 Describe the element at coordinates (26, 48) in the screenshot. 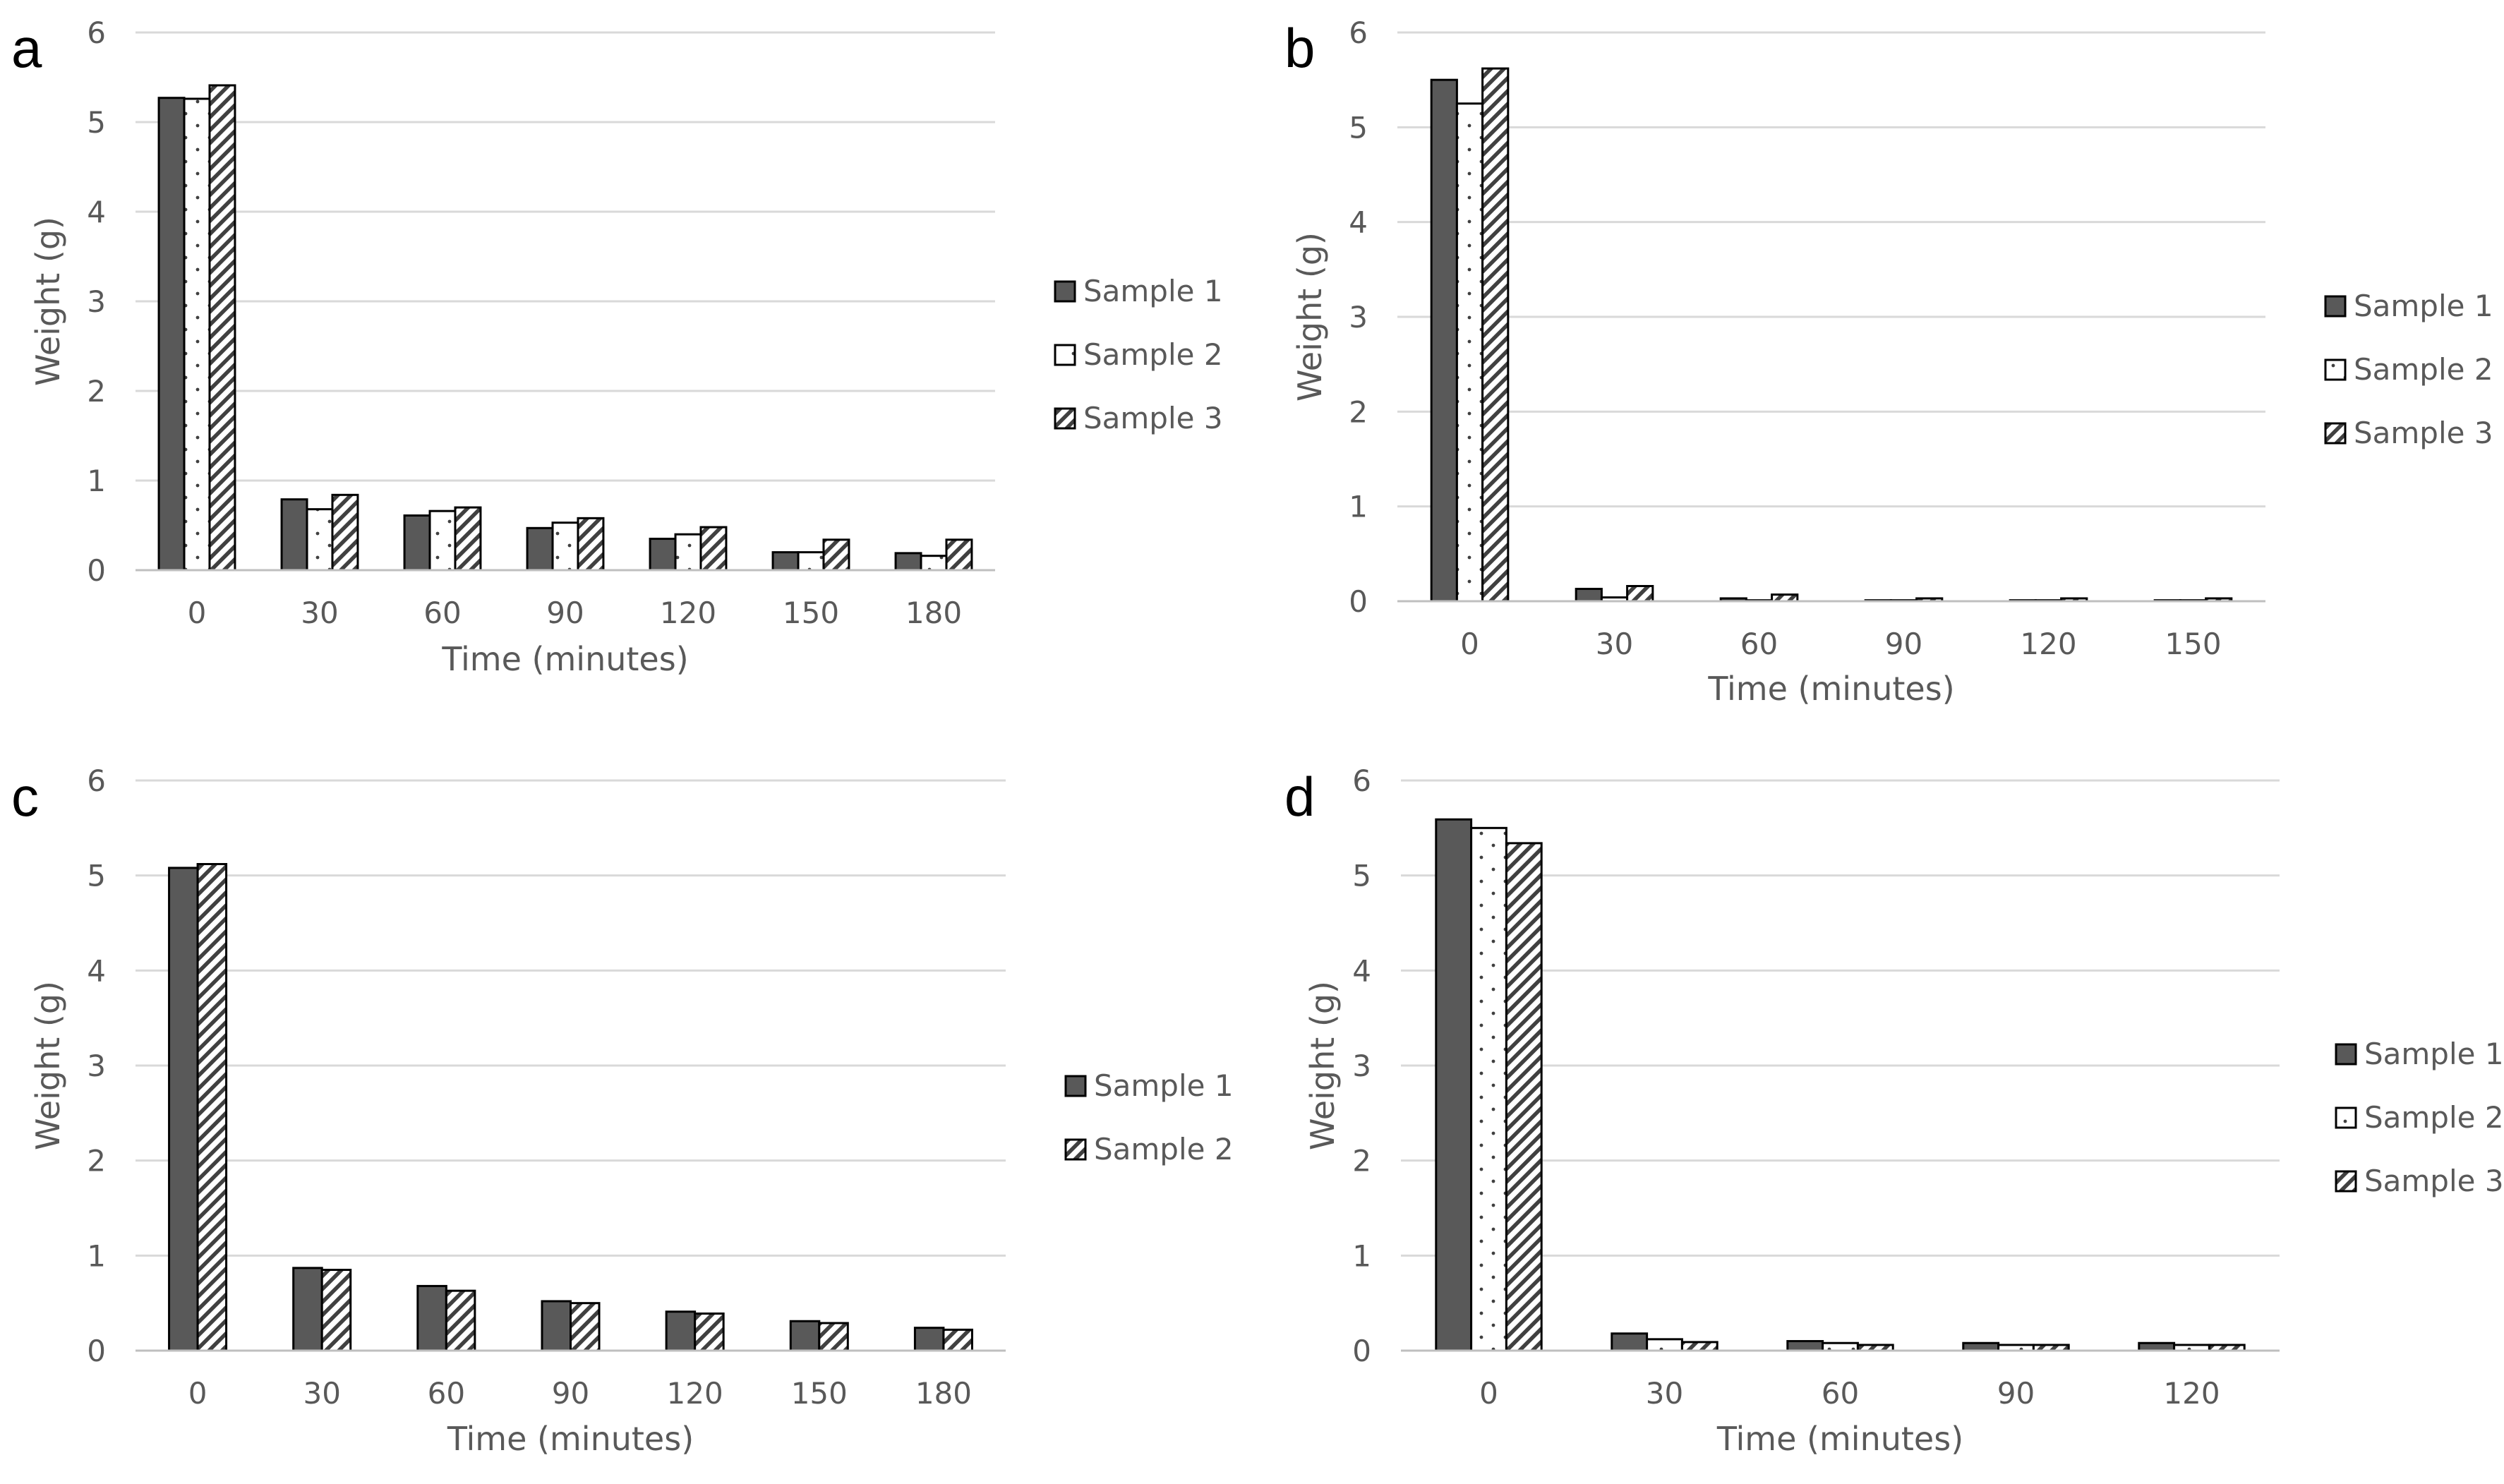

I see `panel-letter: a` at that location.